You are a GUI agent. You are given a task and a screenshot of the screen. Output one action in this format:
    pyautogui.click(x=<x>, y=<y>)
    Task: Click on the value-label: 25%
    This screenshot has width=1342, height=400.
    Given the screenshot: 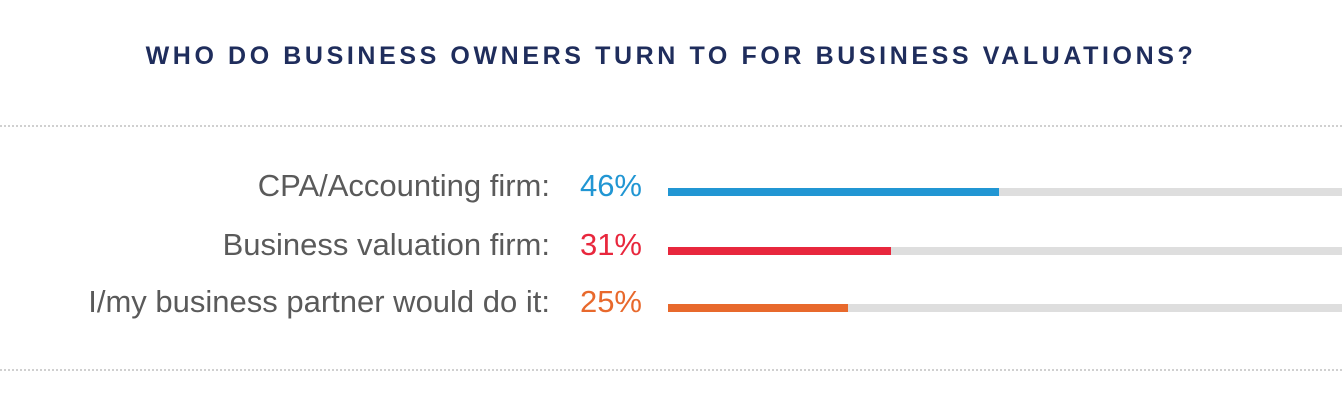 What is the action you would take?
    pyautogui.click(x=610, y=301)
    